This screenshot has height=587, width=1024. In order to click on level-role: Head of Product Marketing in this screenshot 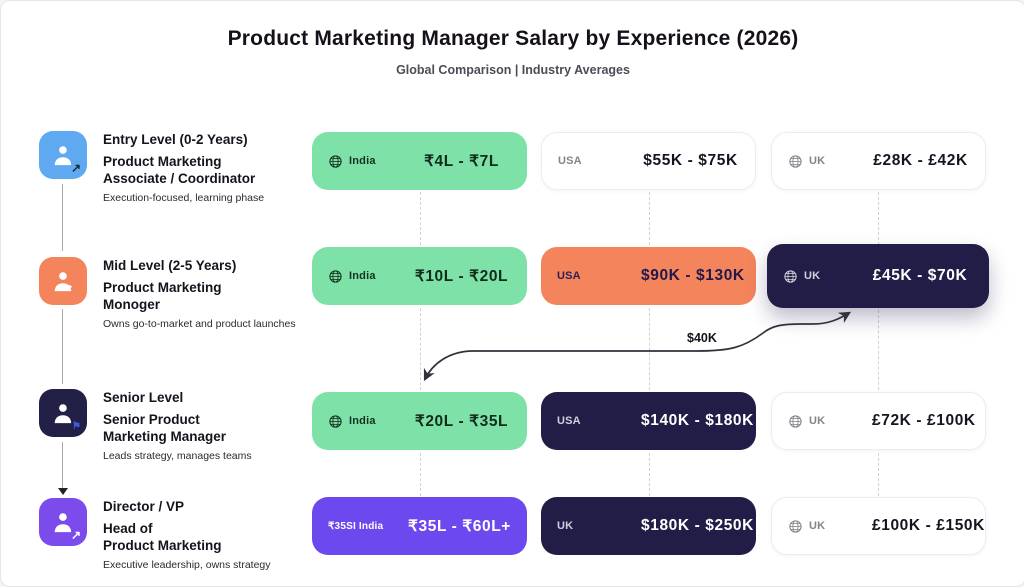, I will do `click(205, 537)`.